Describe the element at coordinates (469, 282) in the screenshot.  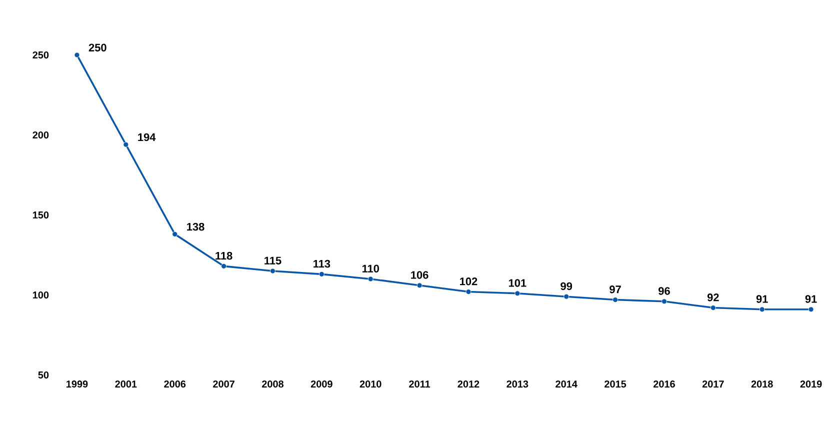
I see `data-label: 102` at that location.